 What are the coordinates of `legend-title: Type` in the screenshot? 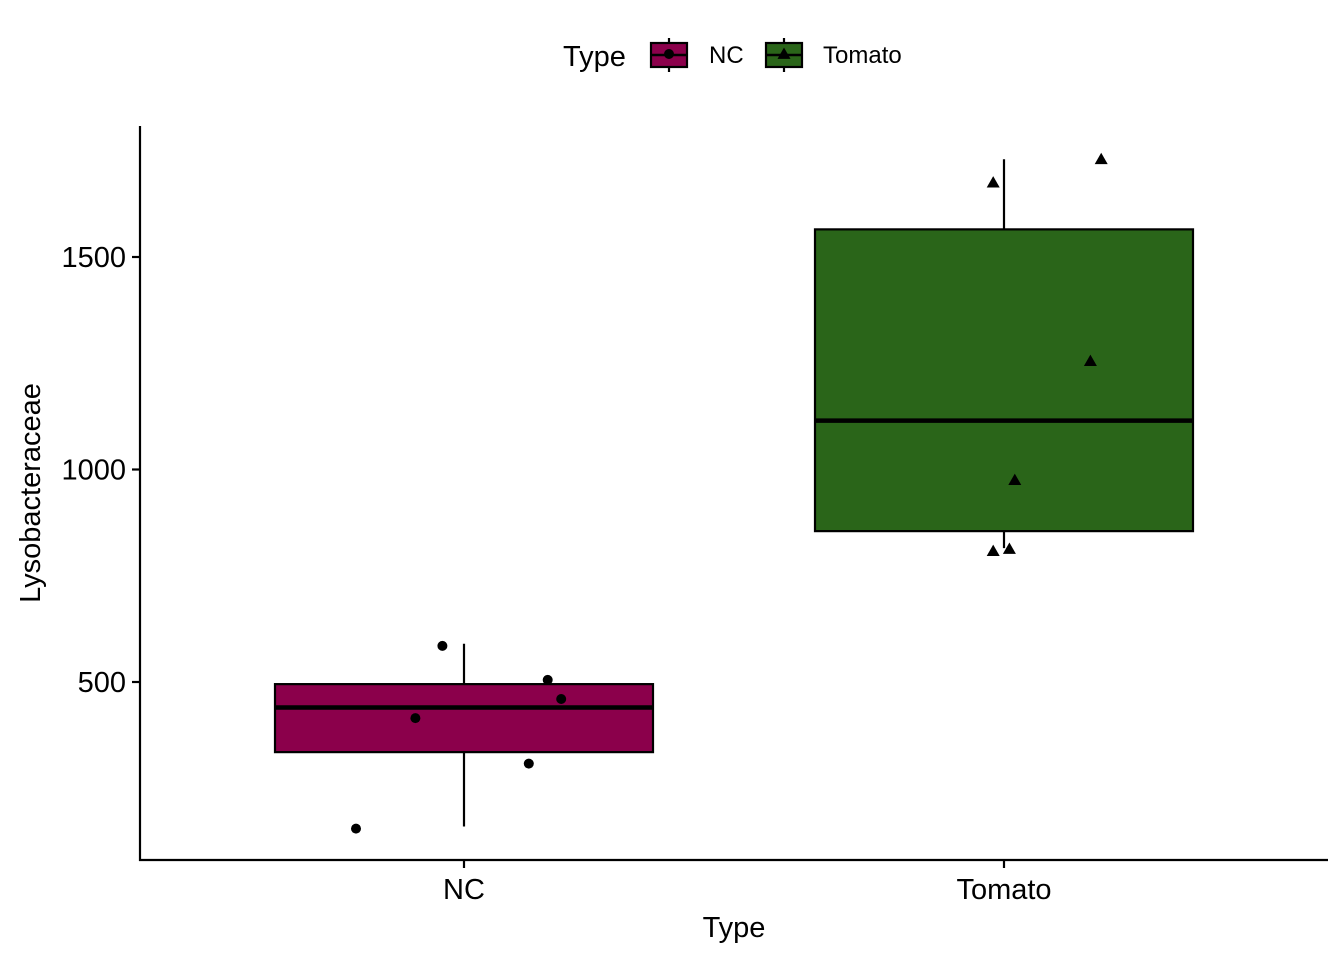 It's located at (594, 57).